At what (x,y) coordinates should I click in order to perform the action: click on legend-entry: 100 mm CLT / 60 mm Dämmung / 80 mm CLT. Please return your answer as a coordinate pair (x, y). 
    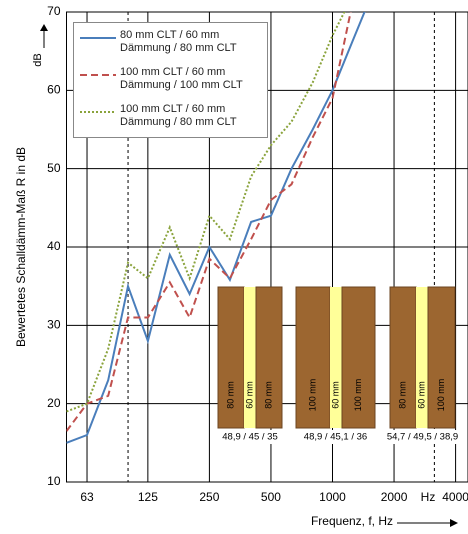
    Looking at the image, I should click on (170, 119).